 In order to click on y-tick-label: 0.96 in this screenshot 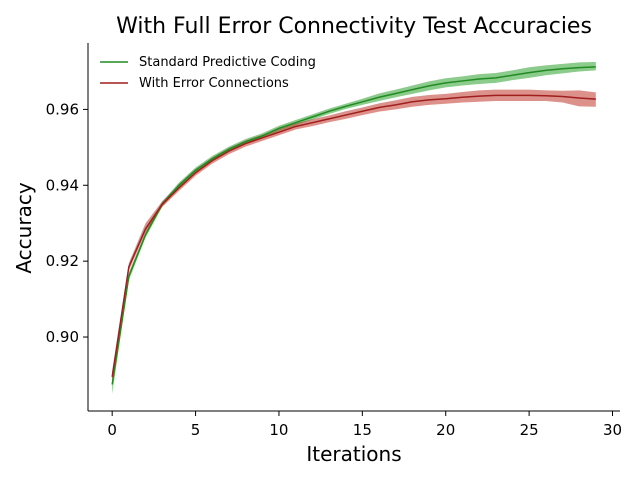, I will do `click(62, 109)`.